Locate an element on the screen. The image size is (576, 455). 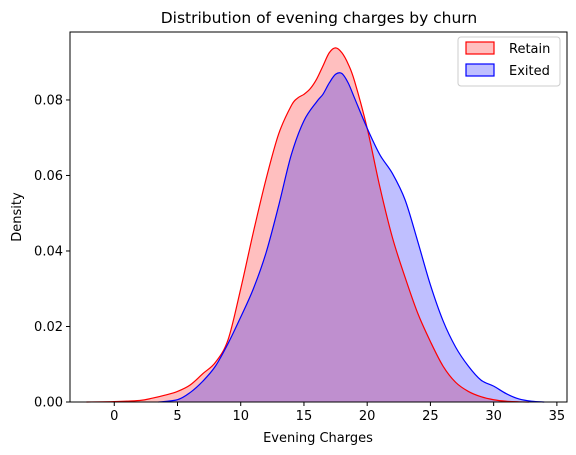
x-axis: 0 5 10 15 20 25 30 35 is located at coordinates (337, 413).